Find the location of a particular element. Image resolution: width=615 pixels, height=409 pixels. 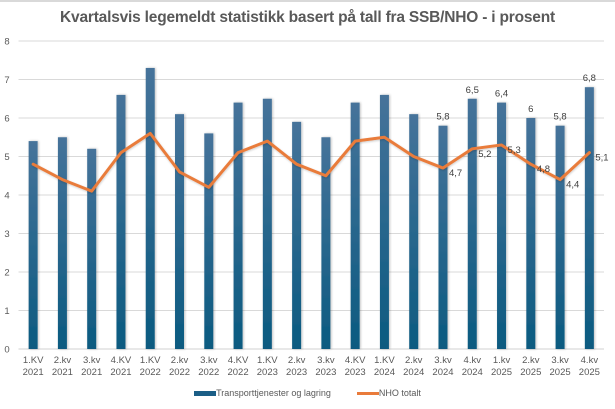

y-tick-label: 4 is located at coordinates (6, 196).